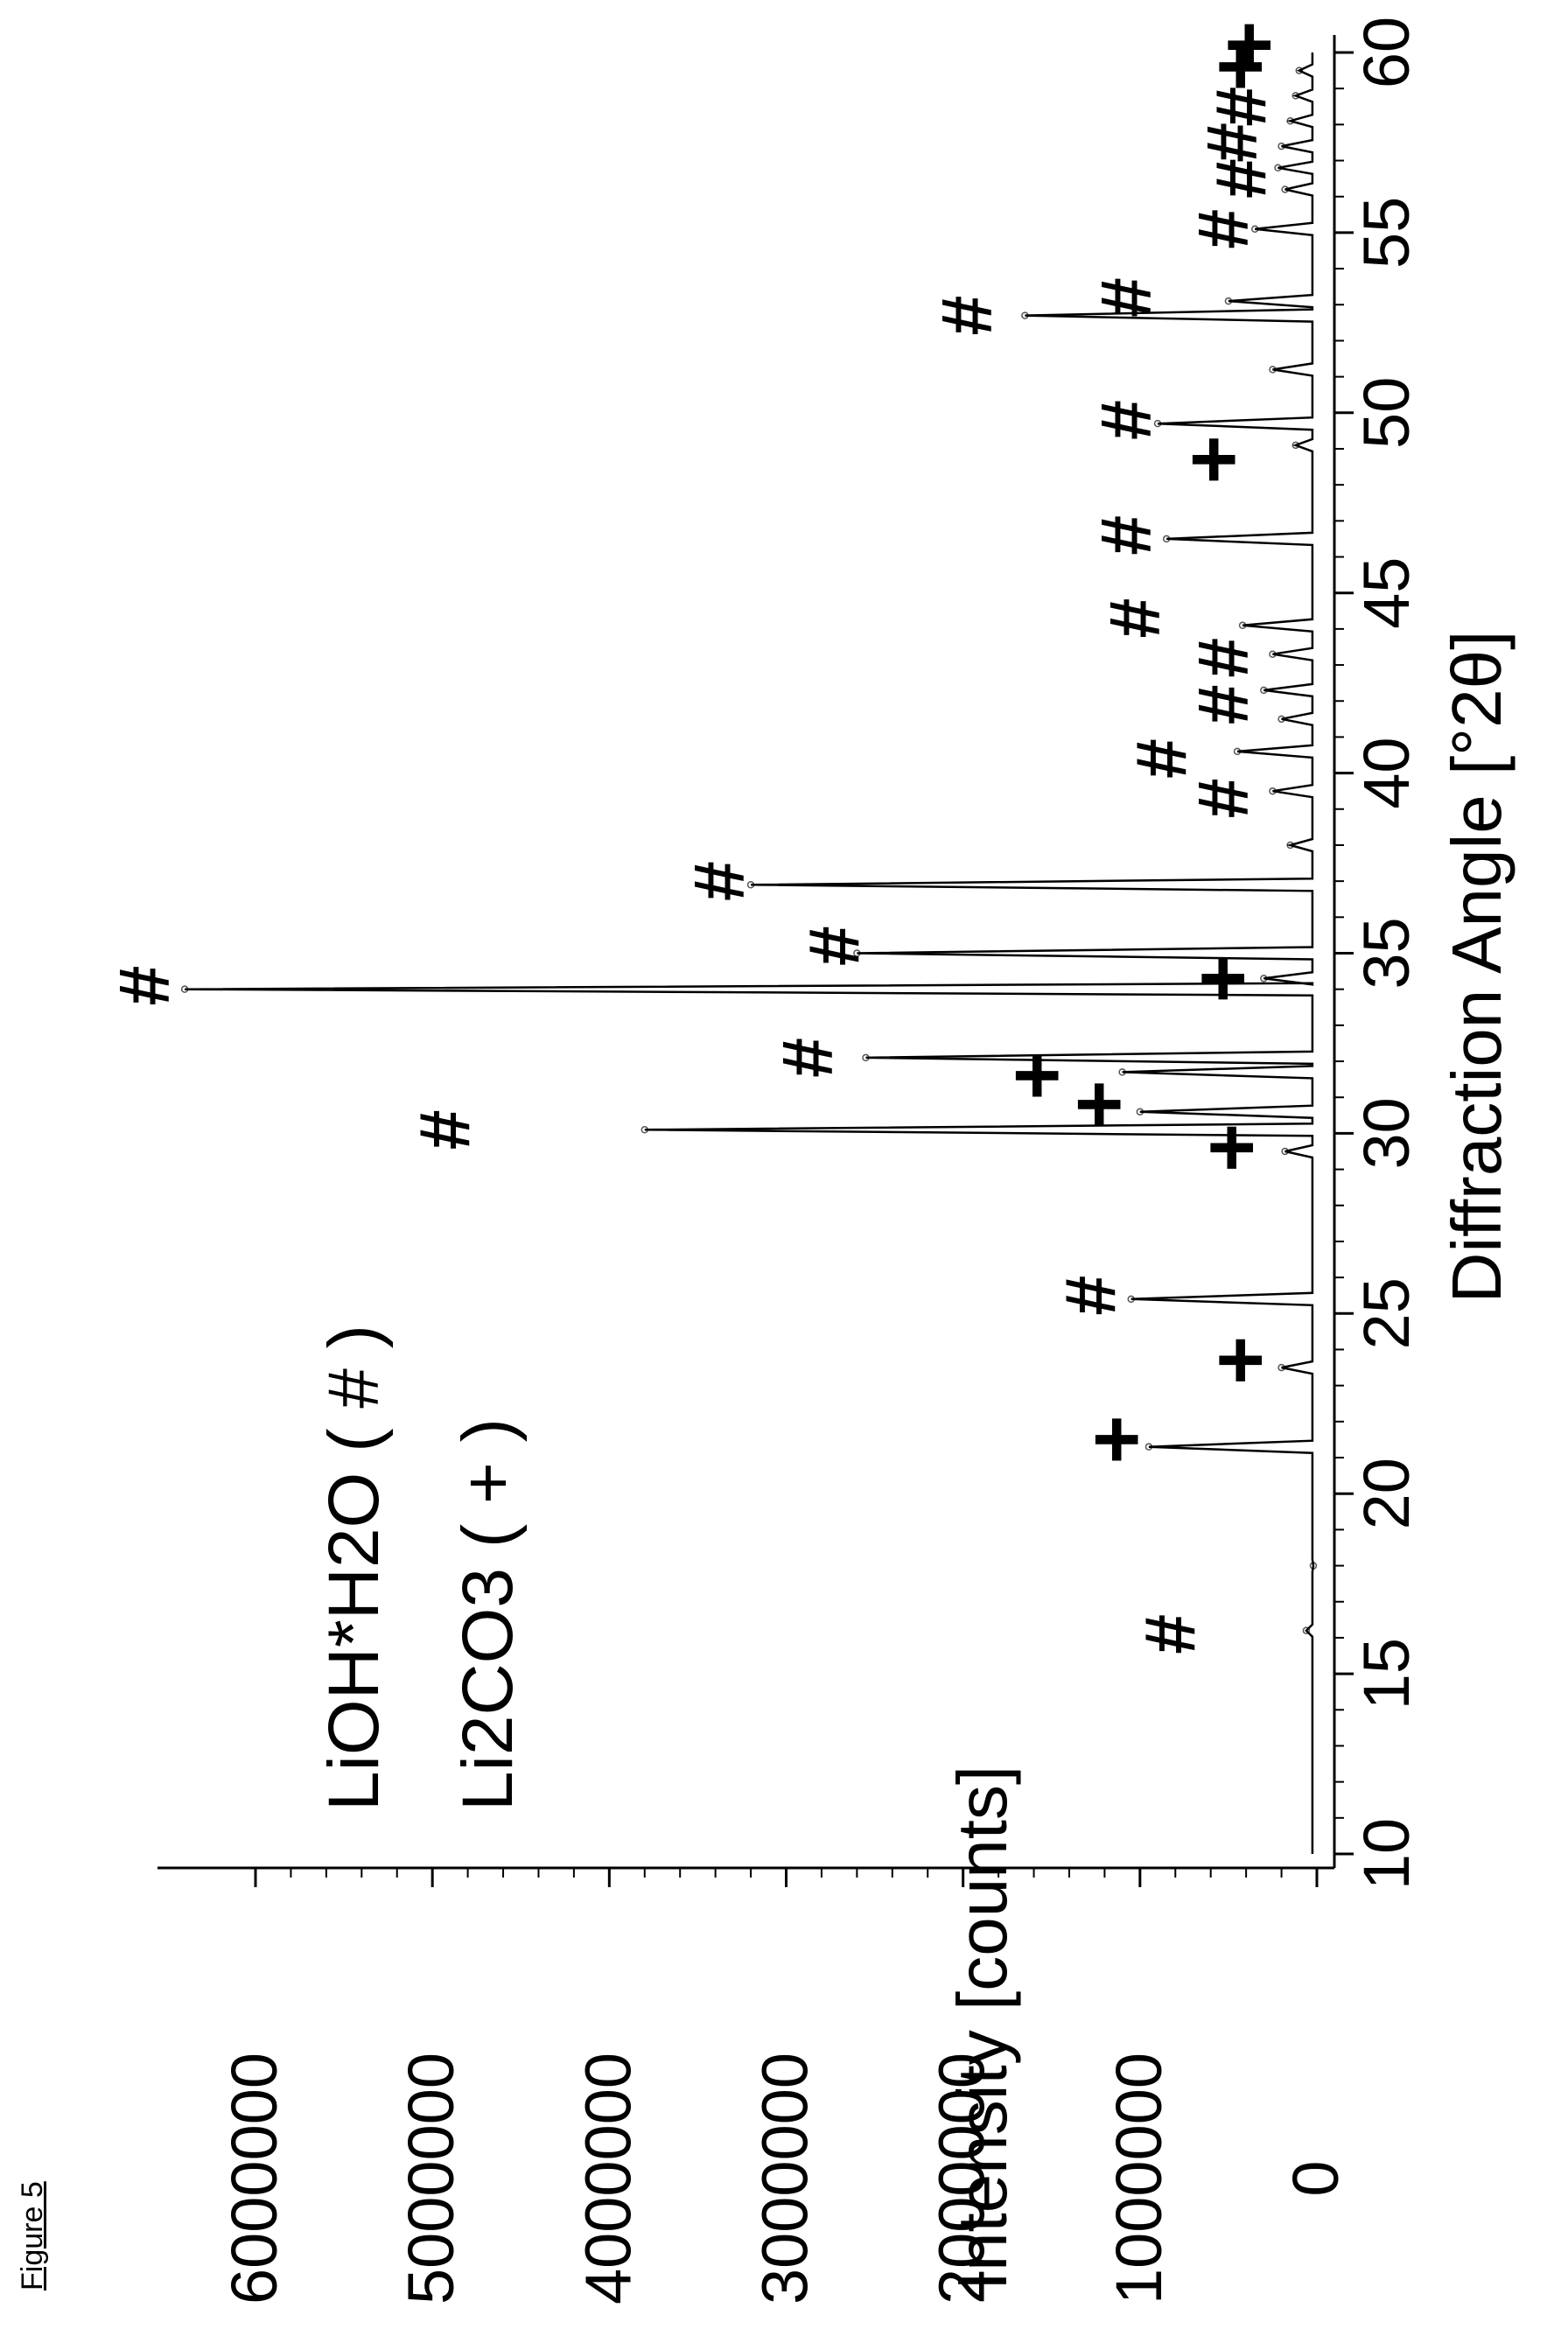 This screenshot has width=1568, height=2343. What do you see at coordinates (1386, 233) in the screenshot?
I see `x-tick-label-55: 55` at bounding box center [1386, 233].